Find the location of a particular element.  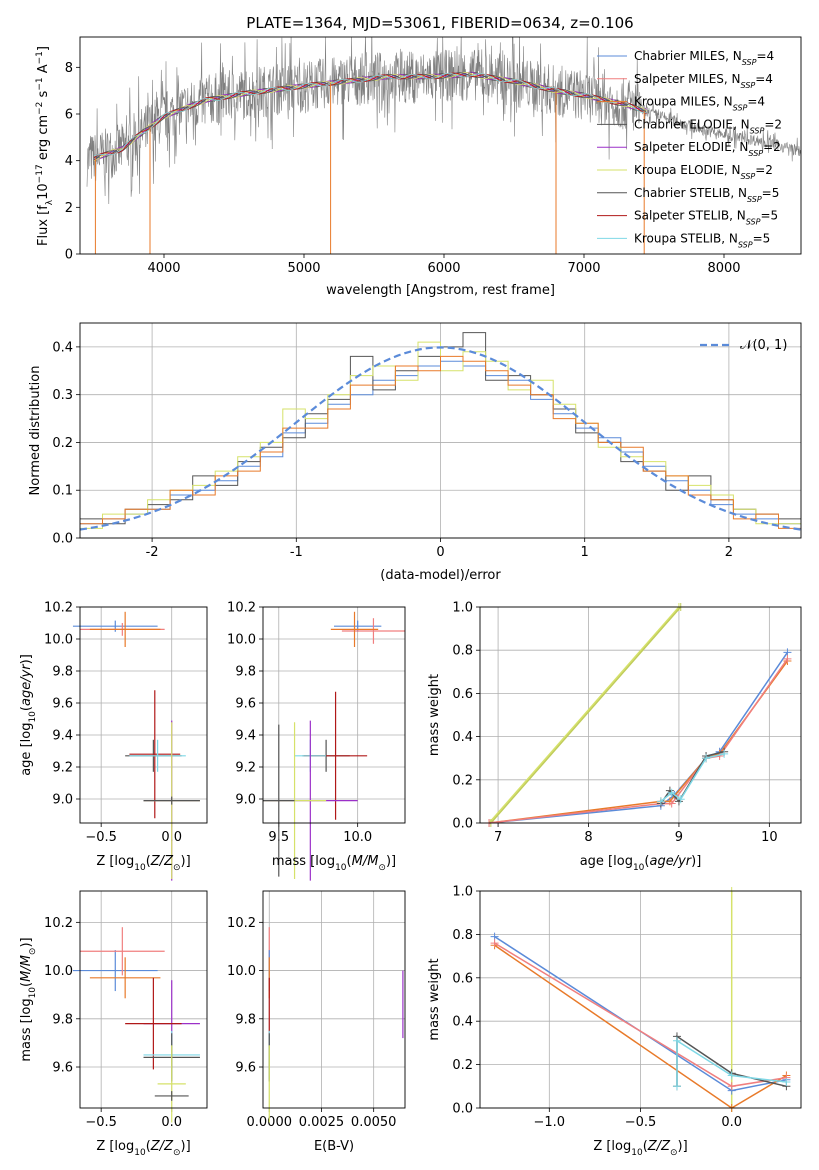

x-tick-label: -2 is located at coordinates (152, 552).